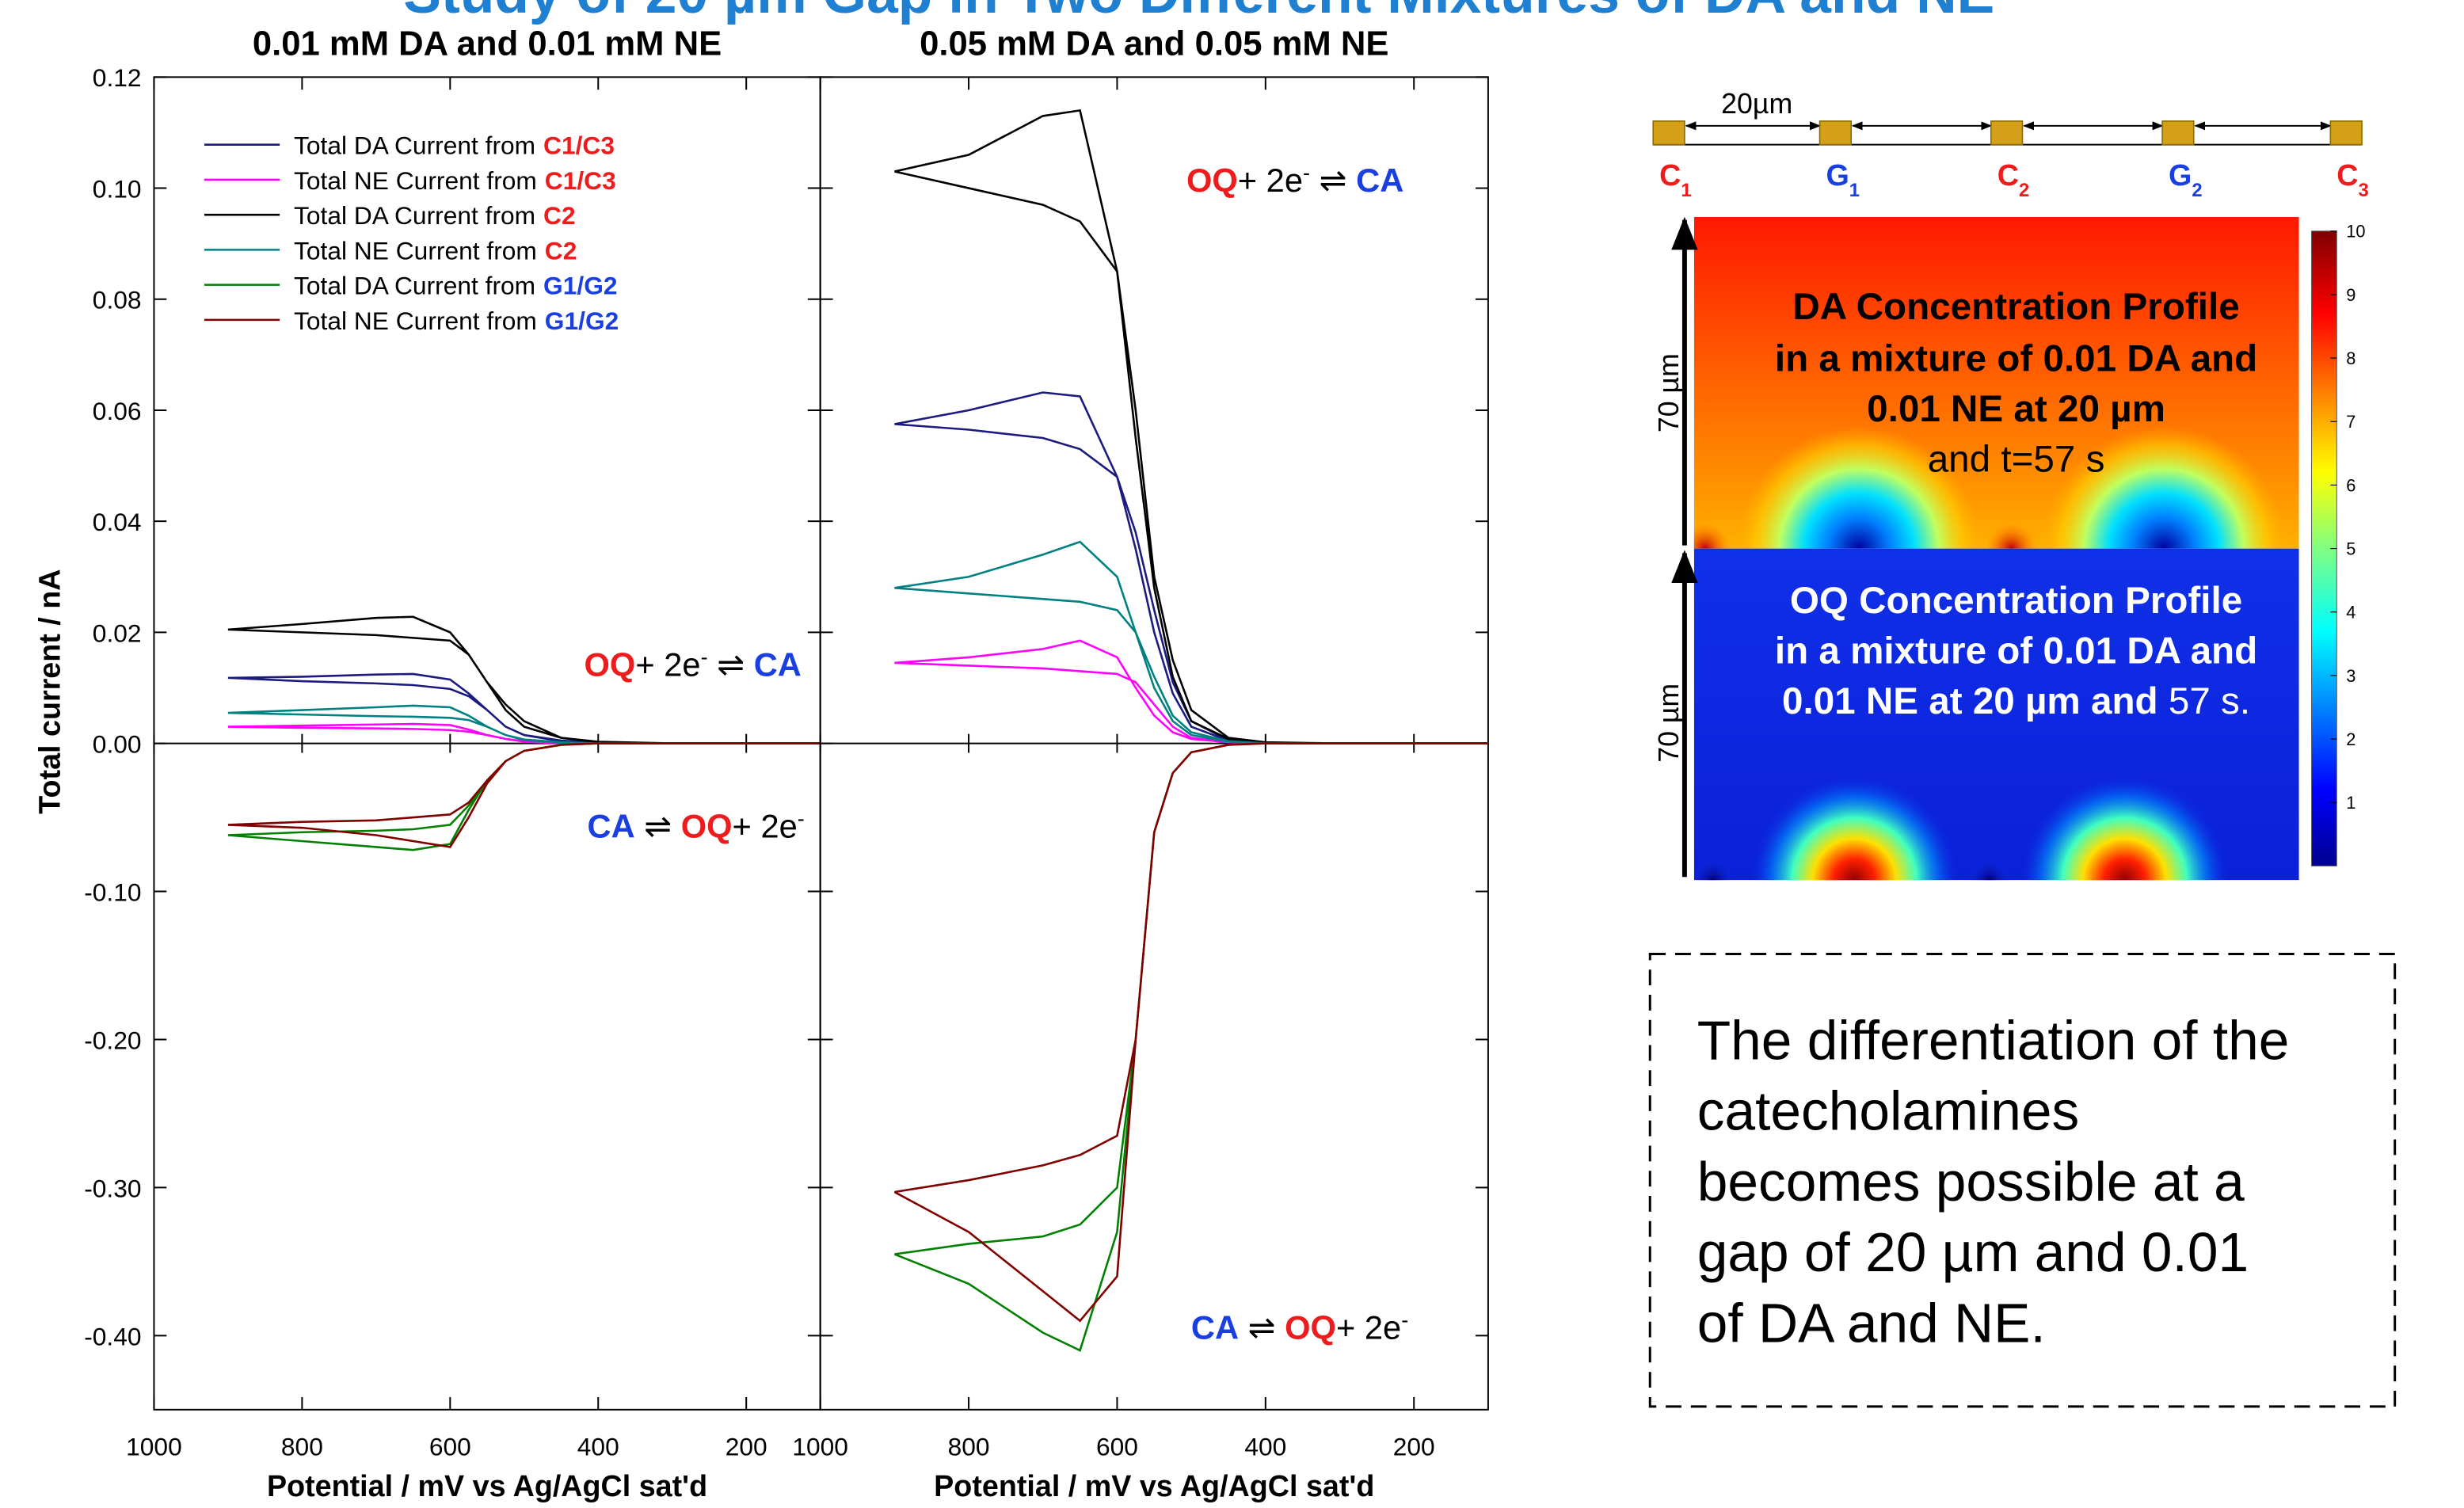 This screenshot has height=1508, width=2464. I want to click on y-tick-label: -0.20, so click(112, 1040).